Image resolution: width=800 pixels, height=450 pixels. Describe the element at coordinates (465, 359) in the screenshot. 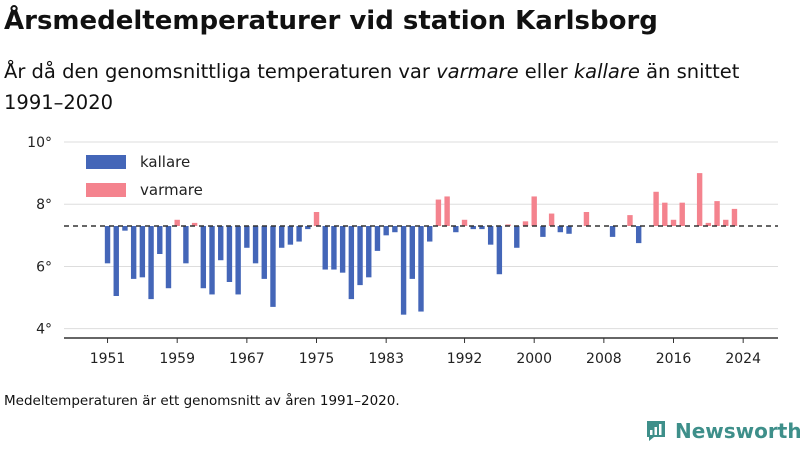

I see `x-tick-label: 1992` at that location.